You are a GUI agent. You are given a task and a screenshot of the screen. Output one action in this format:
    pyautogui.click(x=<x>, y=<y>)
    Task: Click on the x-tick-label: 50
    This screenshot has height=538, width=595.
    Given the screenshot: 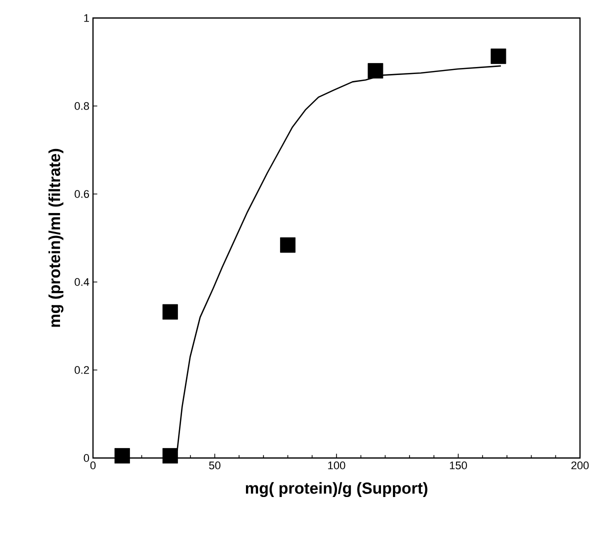 What is the action you would take?
    pyautogui.click(x=214, y=466)
    